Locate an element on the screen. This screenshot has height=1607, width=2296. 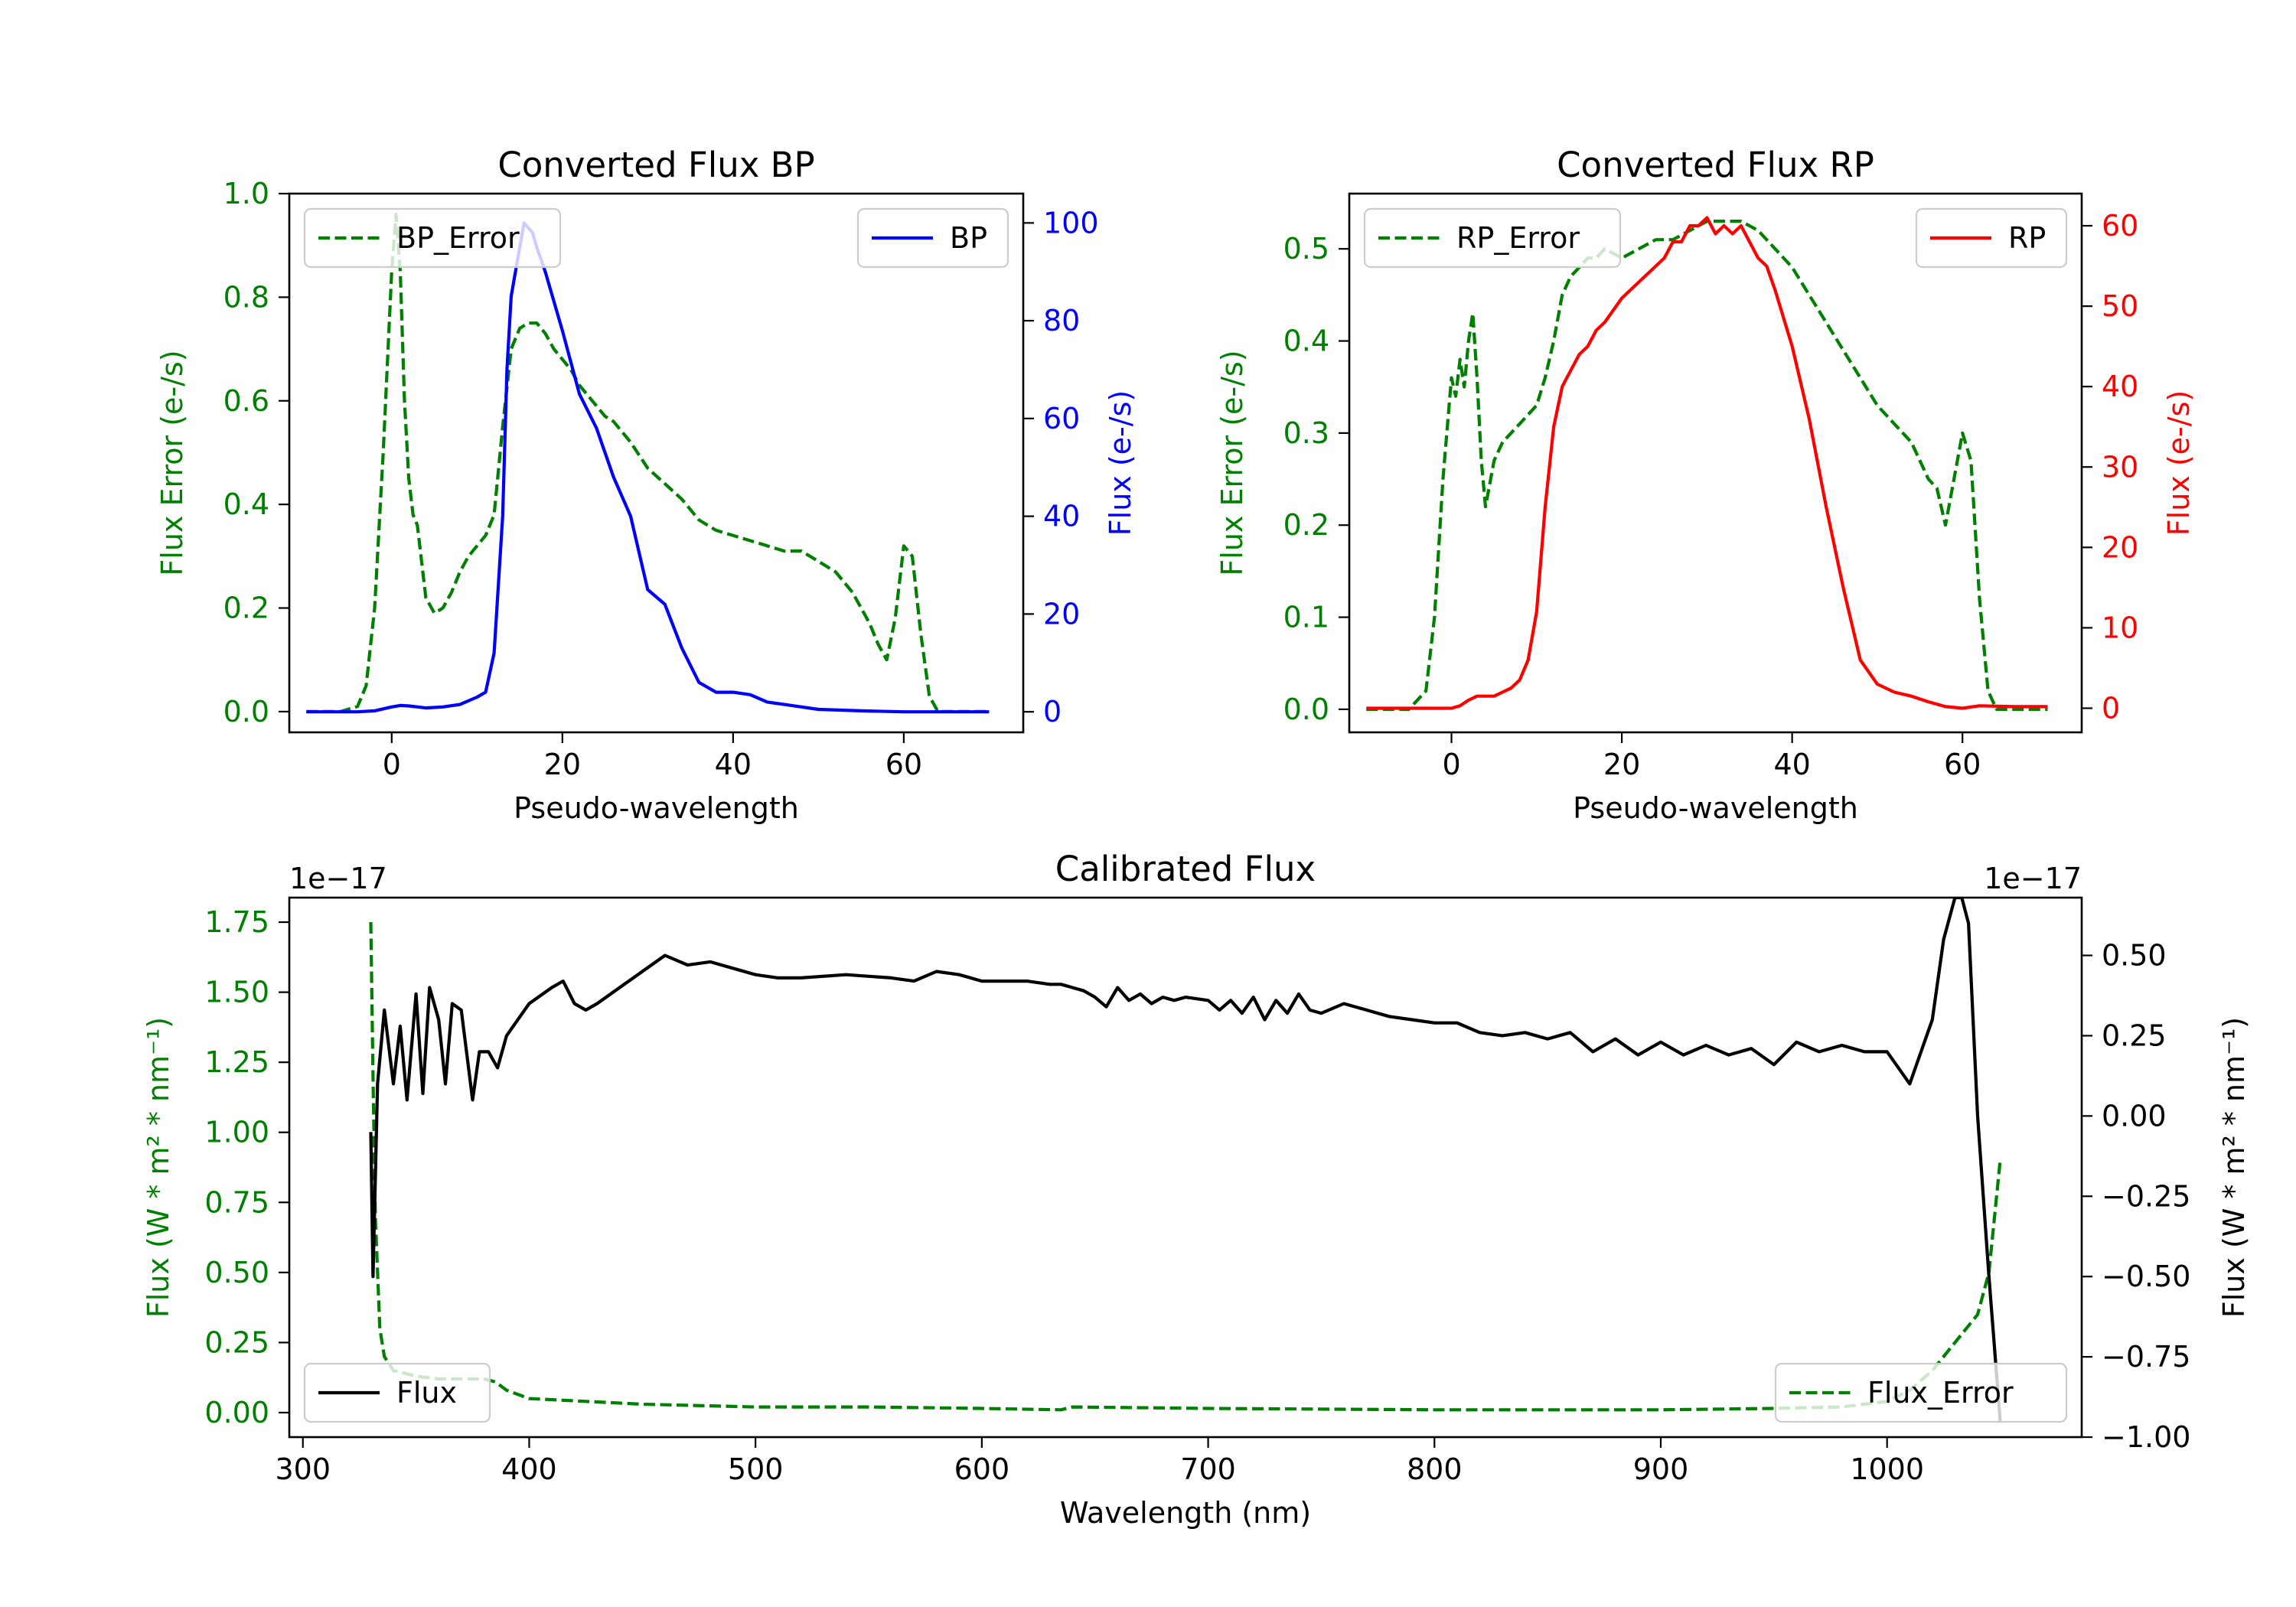
chart-cal-xtick-label: 300 is located at coordinates (303, 1469).